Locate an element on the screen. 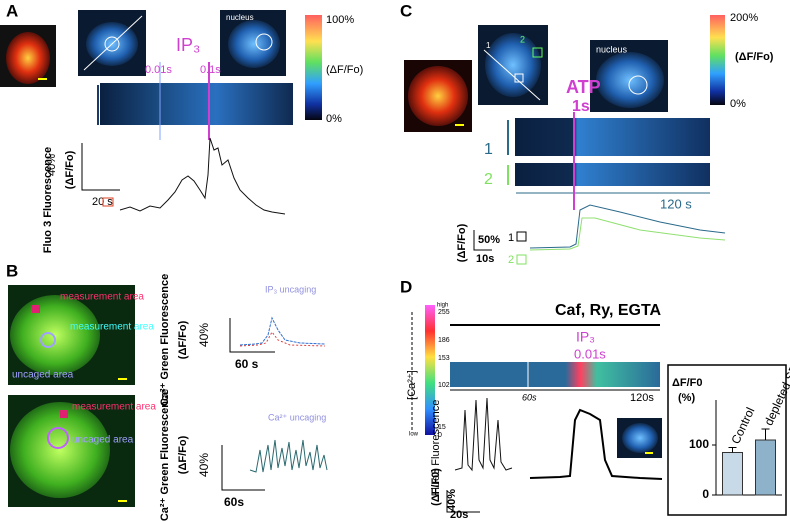 This screenshot has width=790, height=522. trace-label: 2 is located at coordinates (511, 260).